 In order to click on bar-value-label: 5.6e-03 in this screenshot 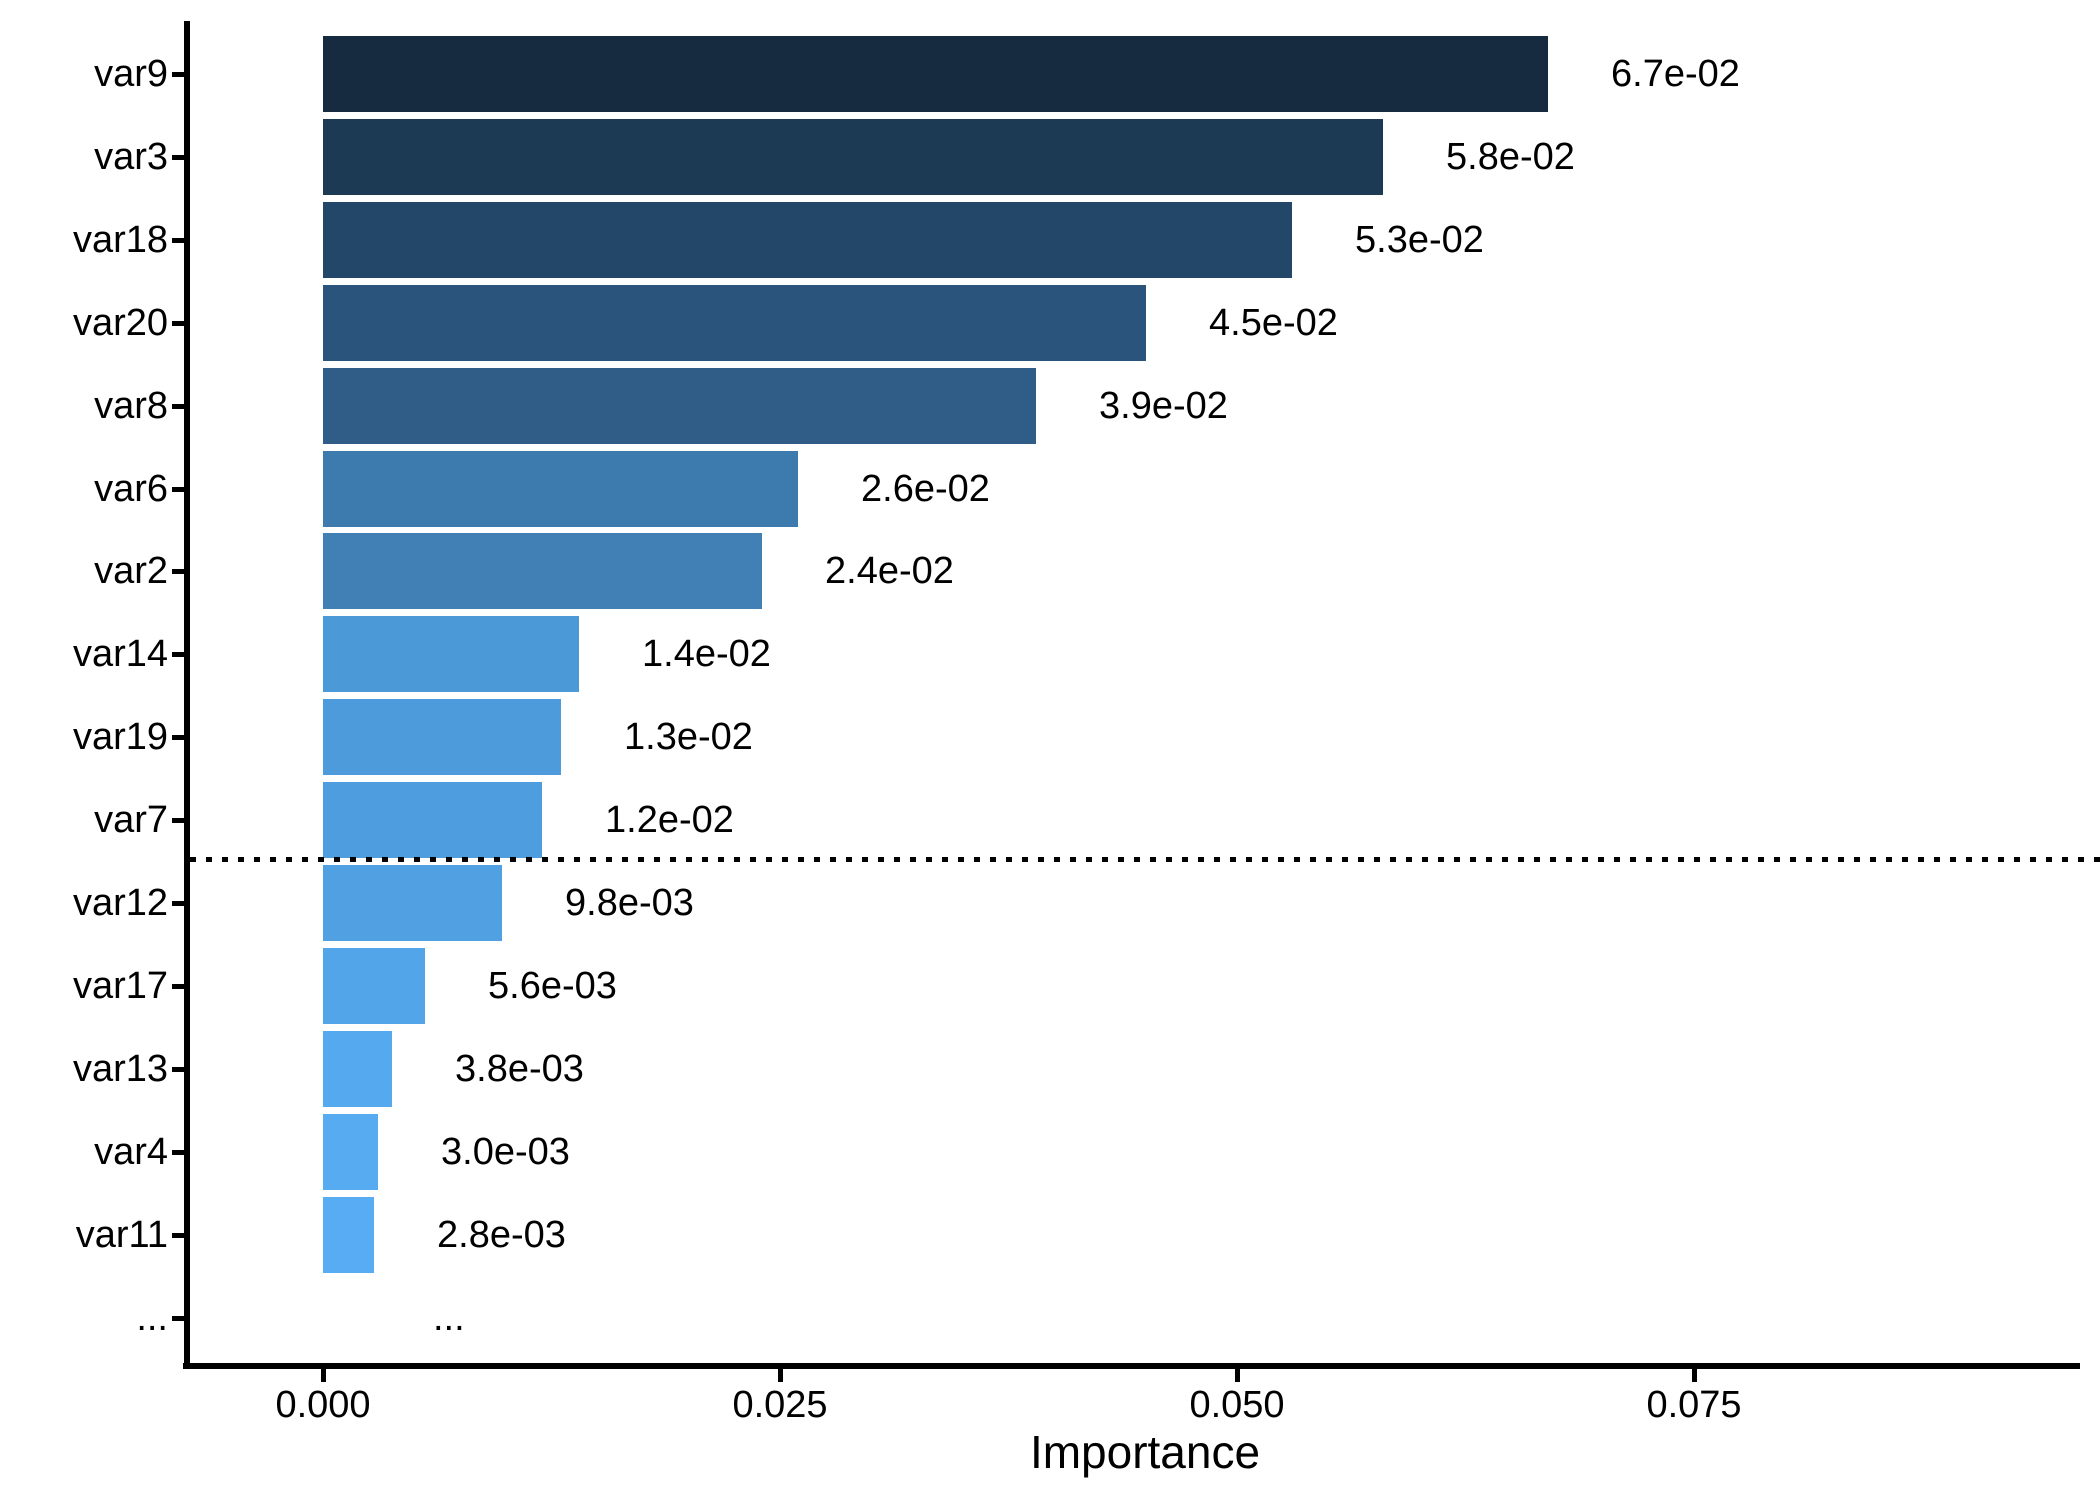, I will do `click(552, 985)`.